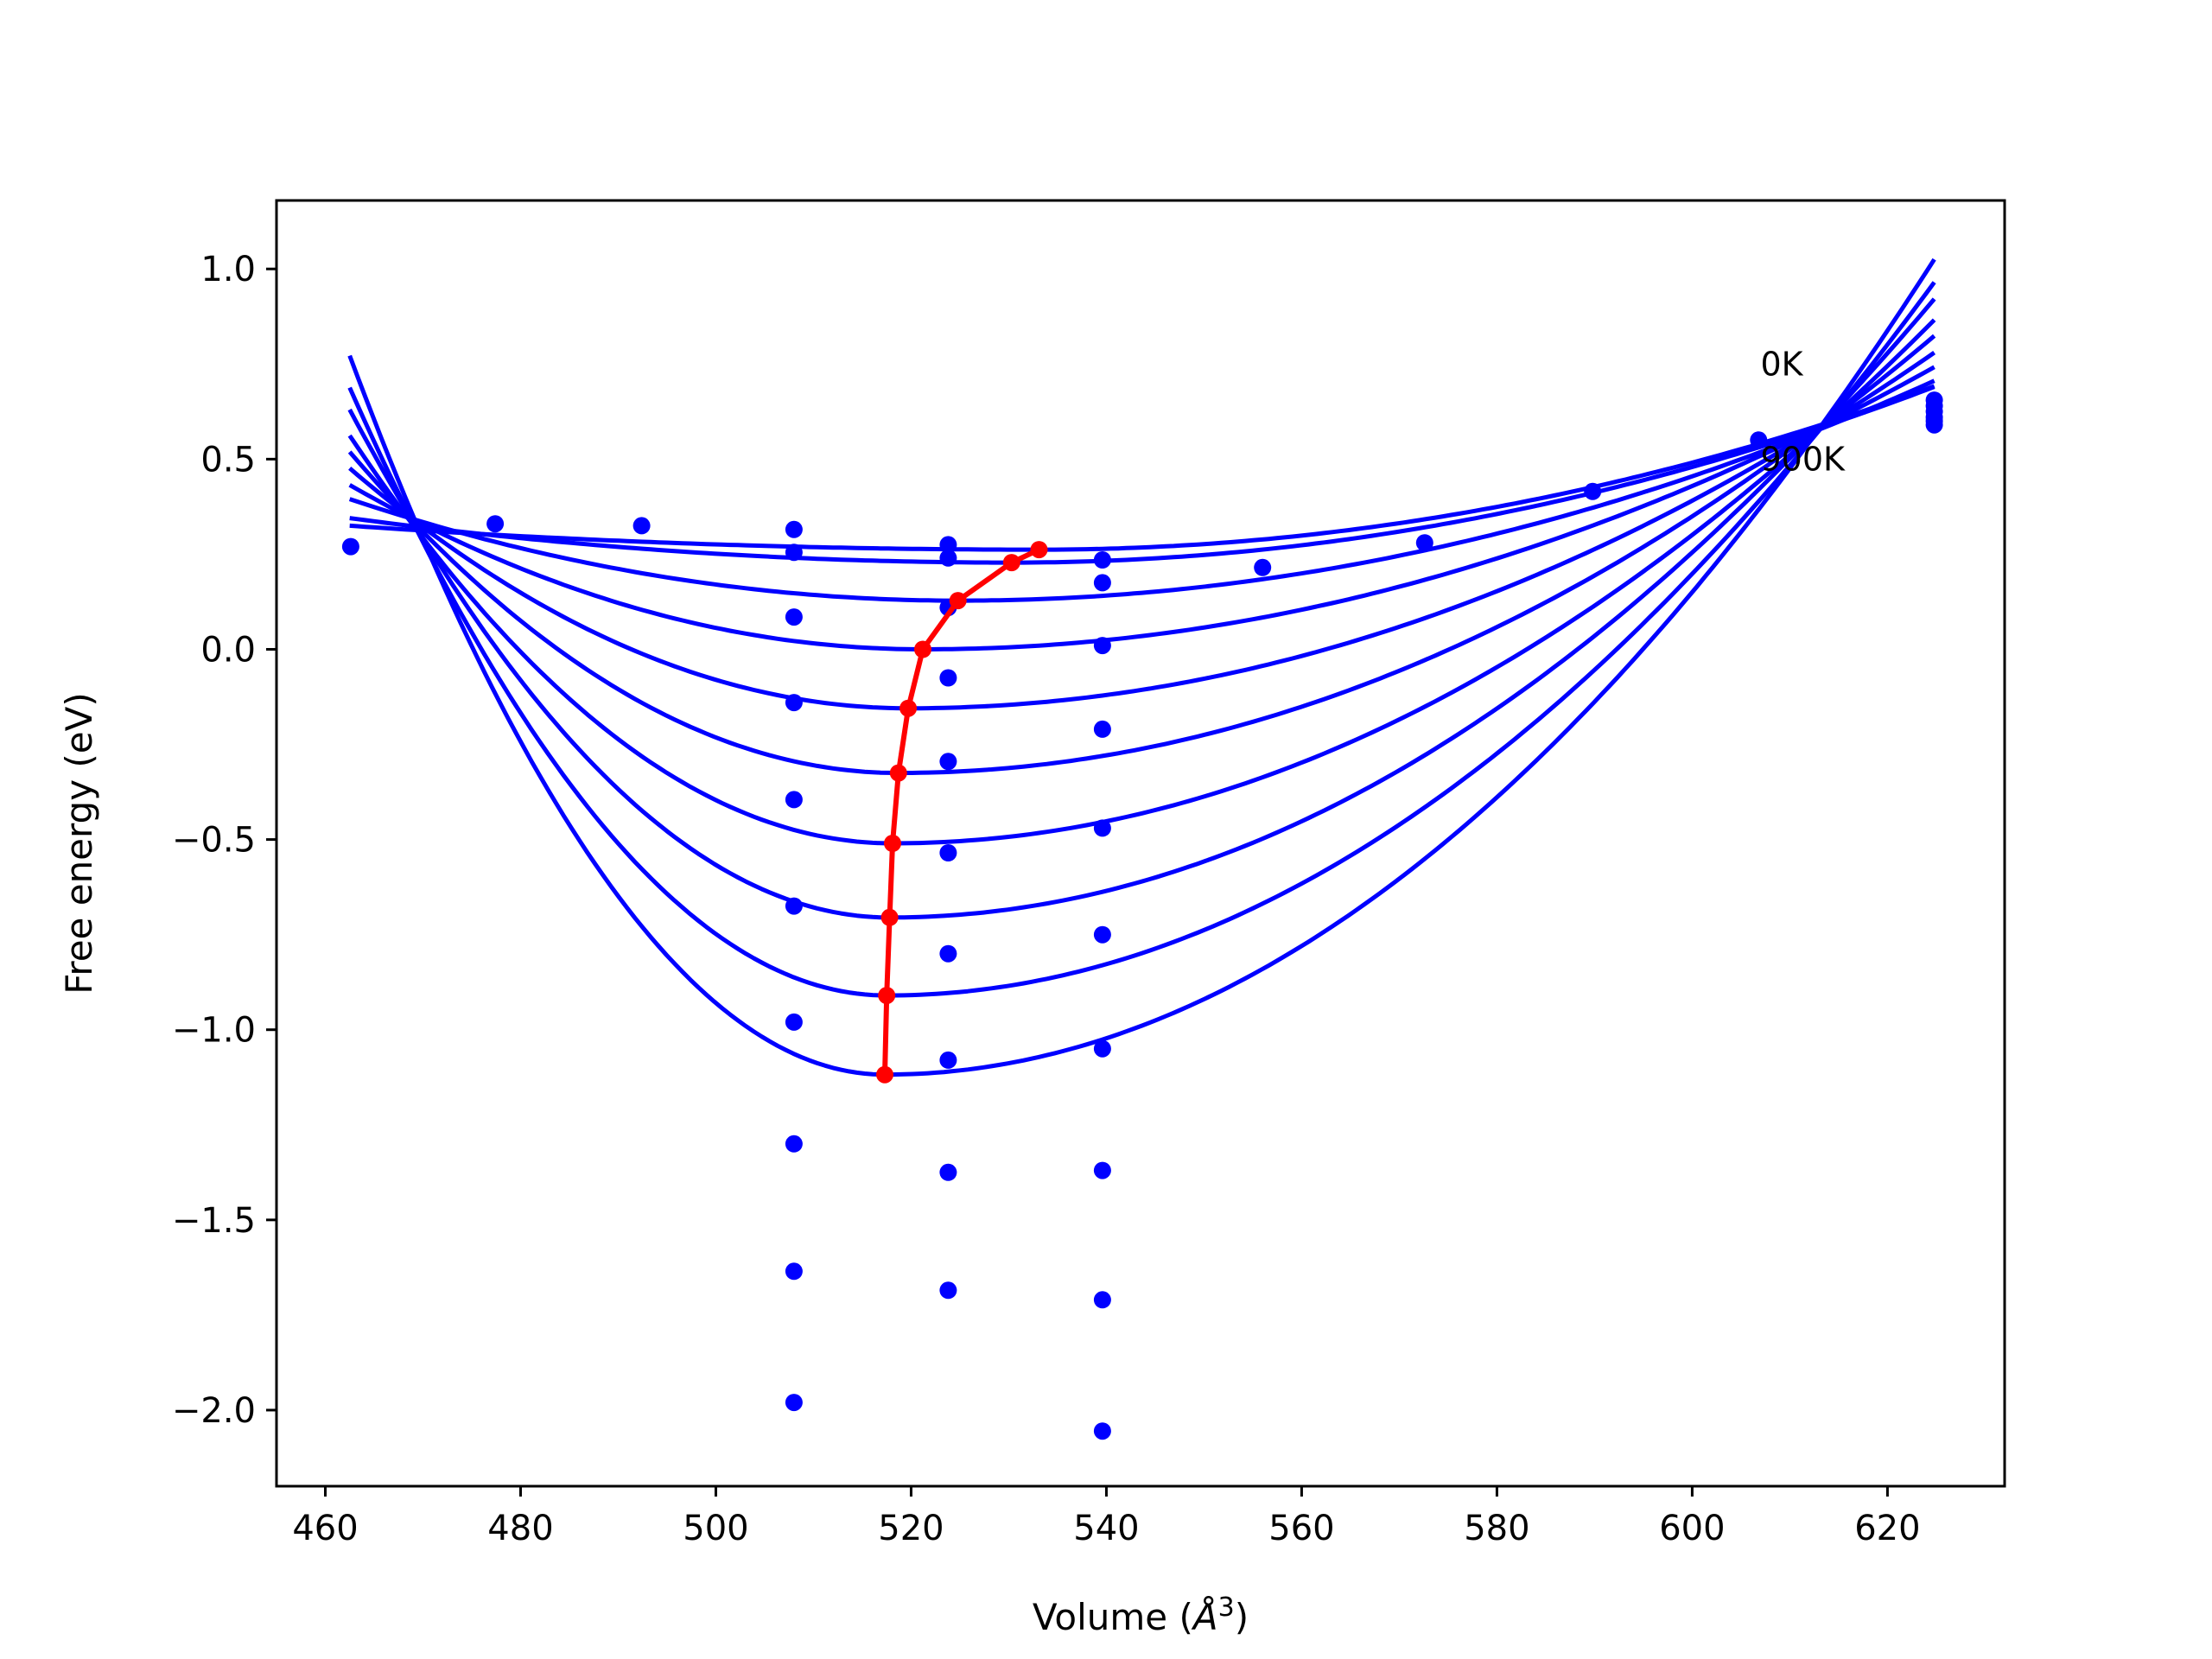 Image resolution: width=2212 pixels, height=1659 pixels. I want to click on x-axis-title: Volume (Å3), so click(1141, 1615).